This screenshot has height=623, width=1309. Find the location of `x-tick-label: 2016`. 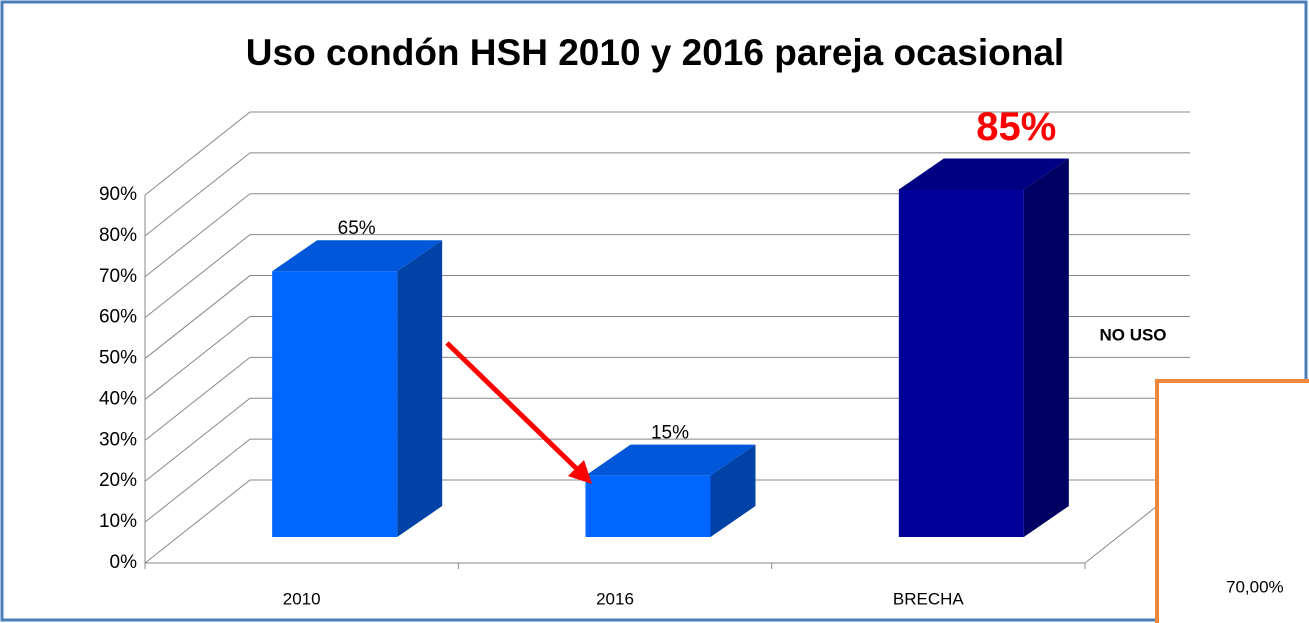

x-tick-label: 2016 is located at coordinates (615, 598).